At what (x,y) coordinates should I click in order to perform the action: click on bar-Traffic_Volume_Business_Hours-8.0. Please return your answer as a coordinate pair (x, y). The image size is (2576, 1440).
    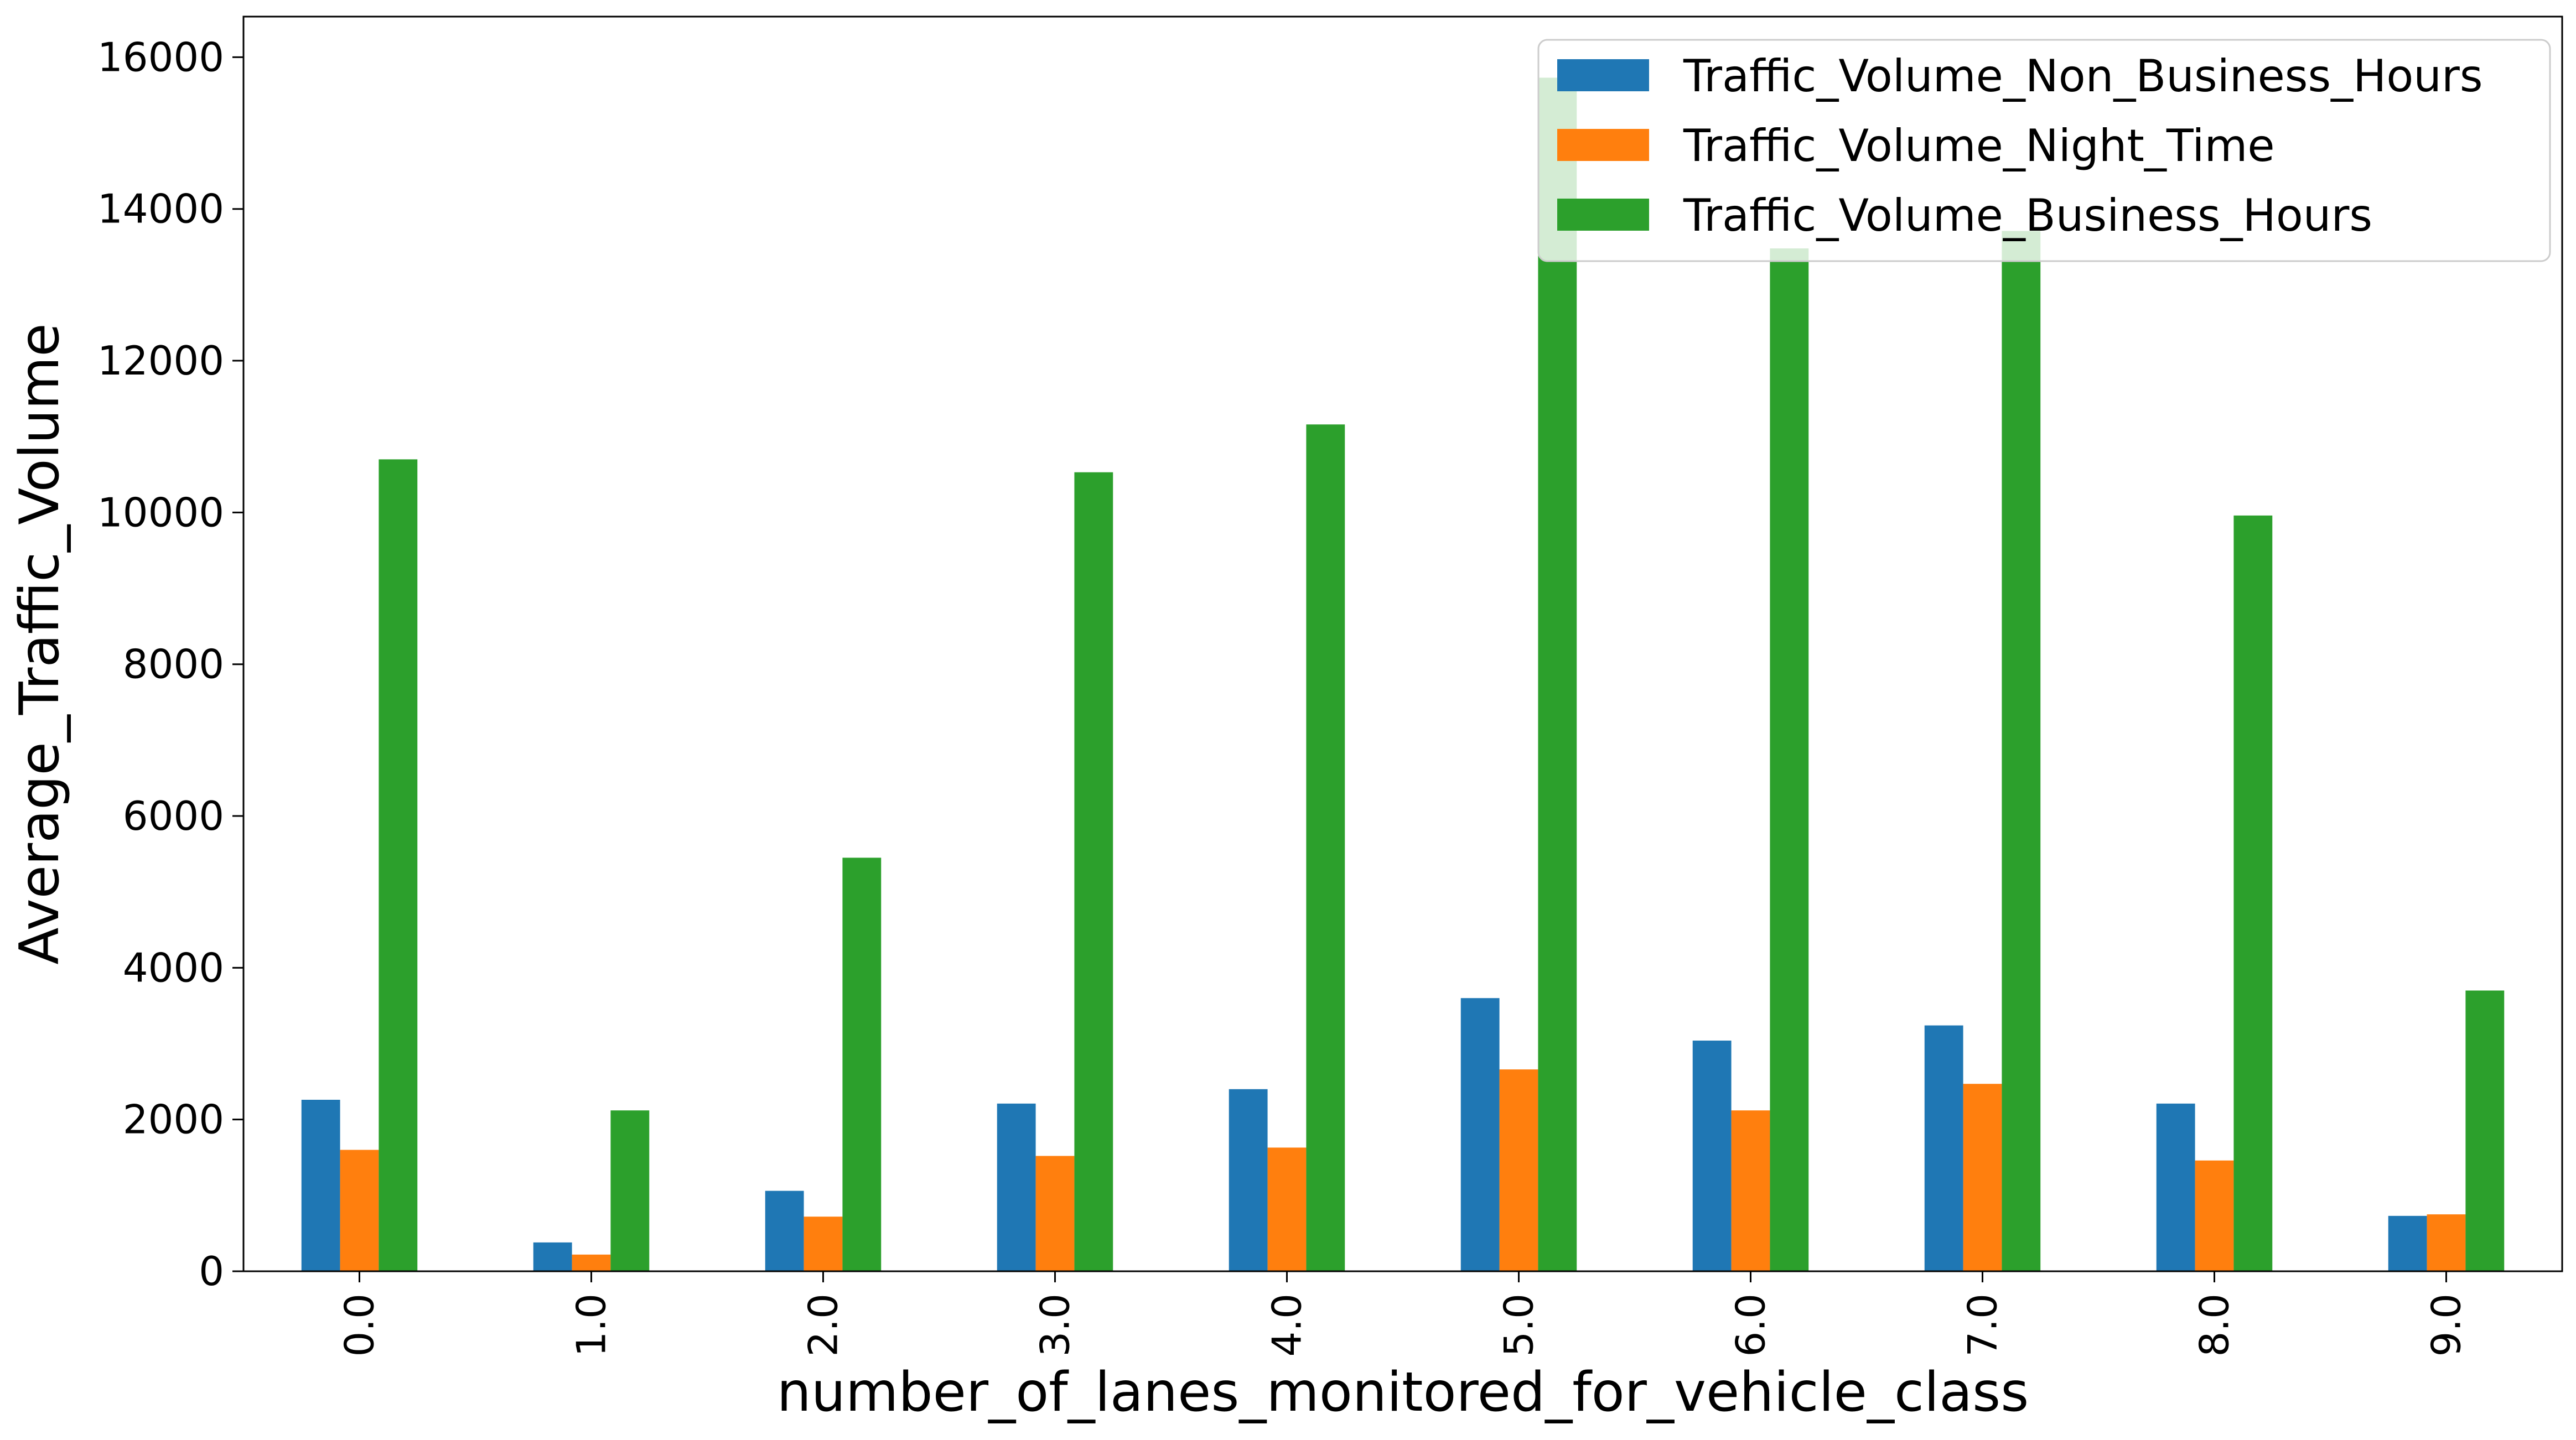
    Looking at the image, I should click on (2253, 893).